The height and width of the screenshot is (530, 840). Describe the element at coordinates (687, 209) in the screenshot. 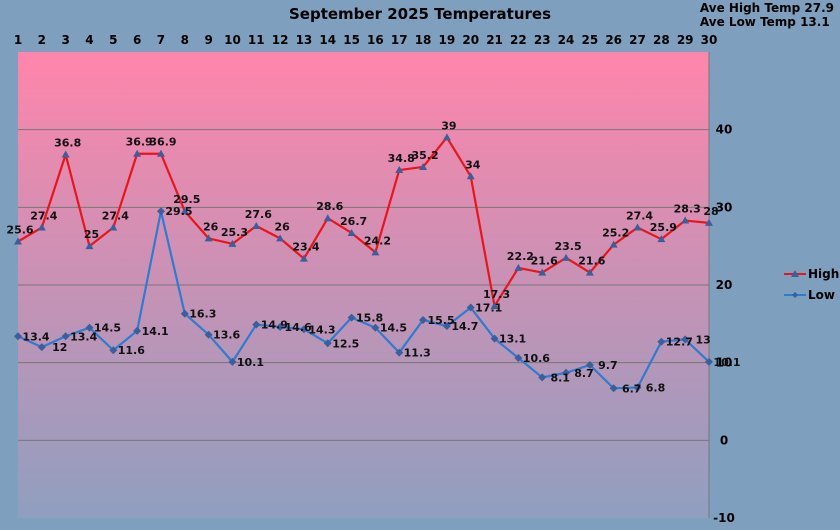

I see `data-label-high: 28.3` at that location.